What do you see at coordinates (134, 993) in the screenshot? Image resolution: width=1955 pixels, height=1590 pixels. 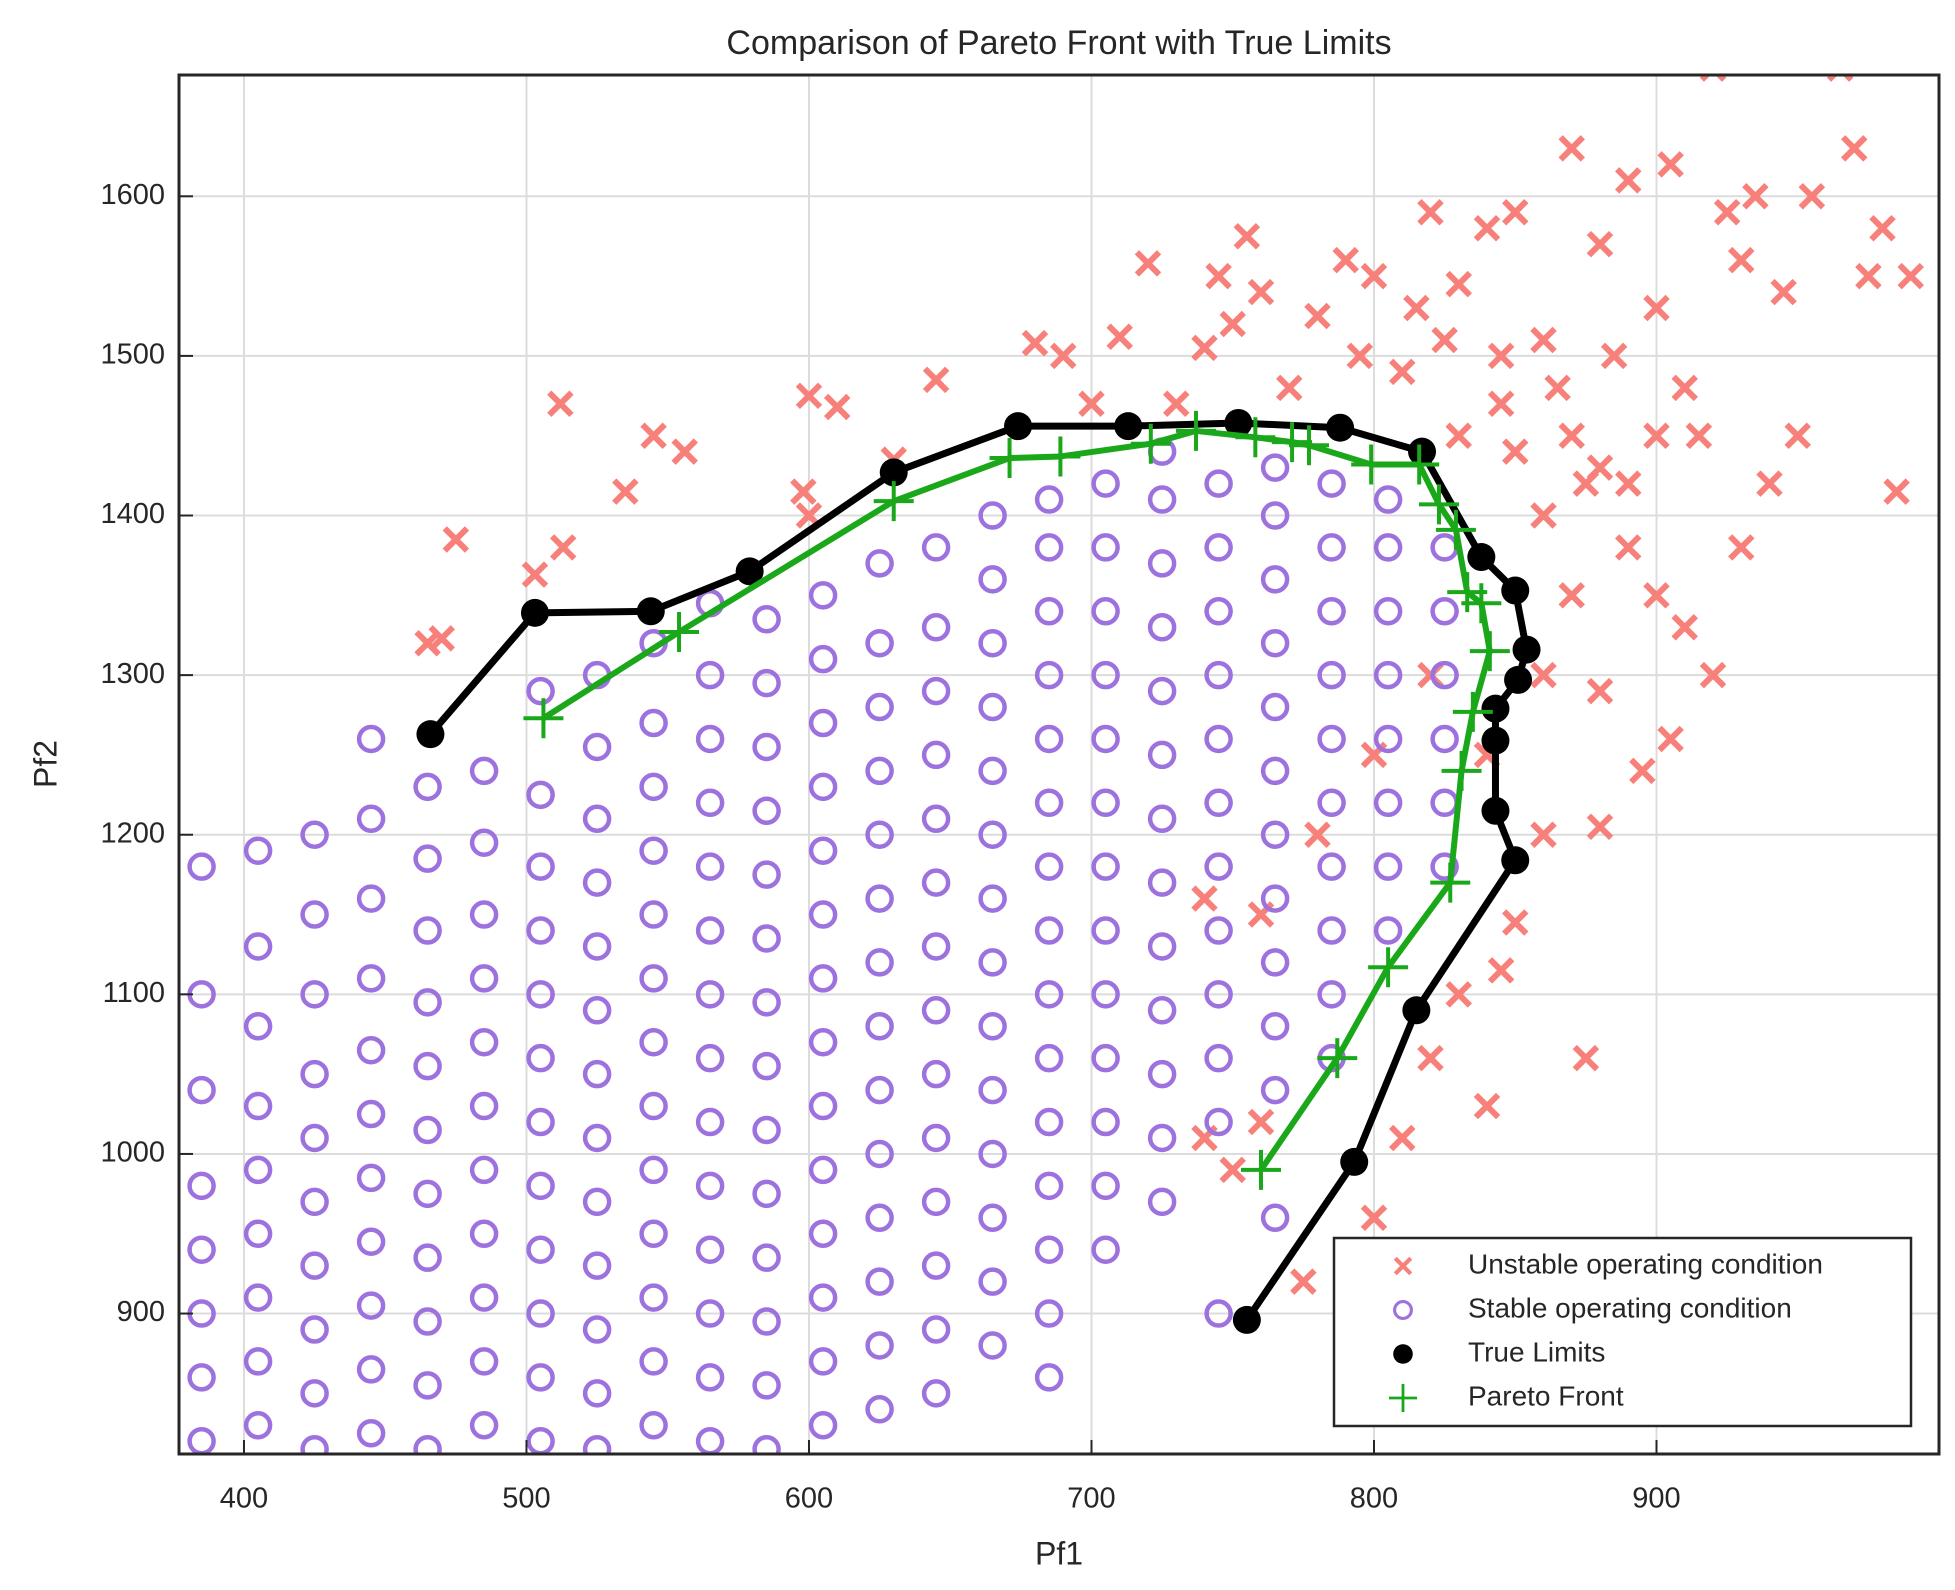 I see `y-tick-label: 1100` at bounding box center [134, 993].